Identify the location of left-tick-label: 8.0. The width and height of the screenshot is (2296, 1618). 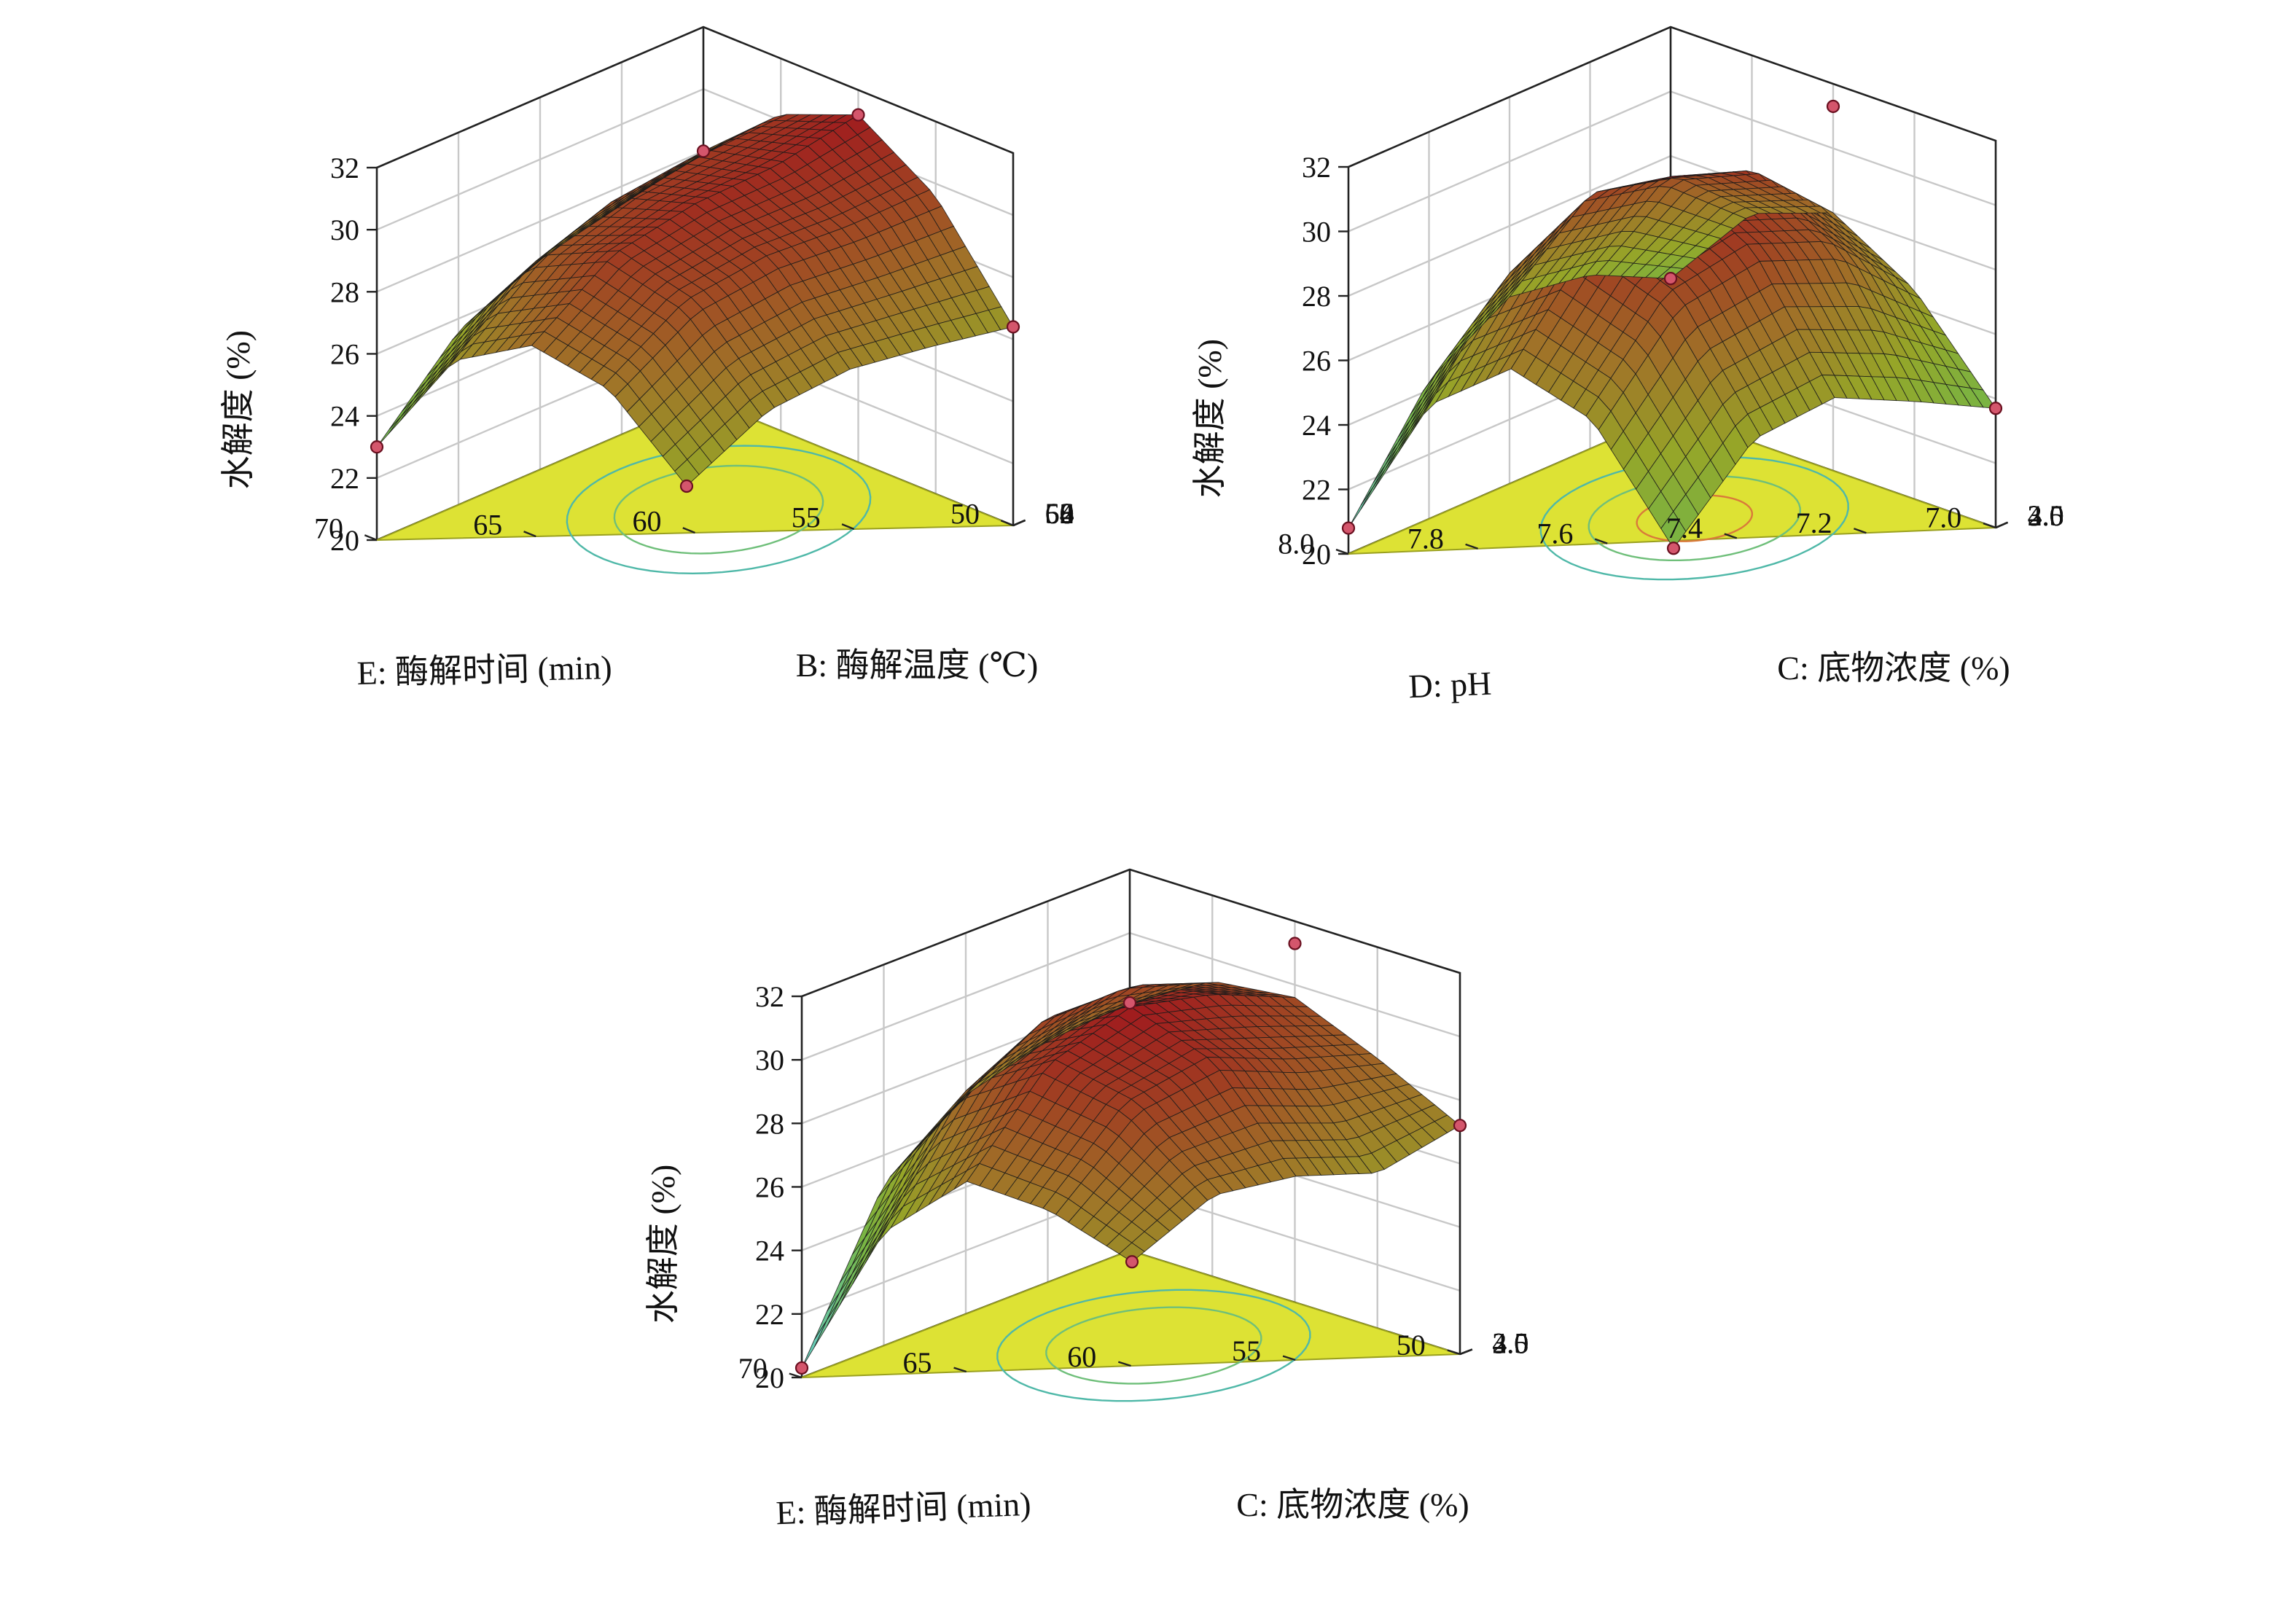
(1296, 544).